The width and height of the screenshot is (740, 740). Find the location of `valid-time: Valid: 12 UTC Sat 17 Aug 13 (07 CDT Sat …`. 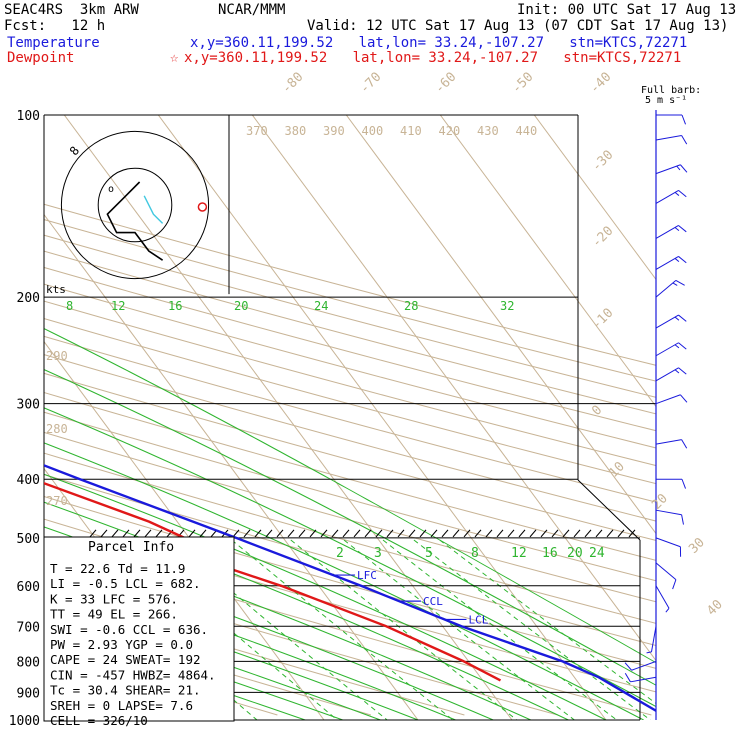

valid-time: Valid: 12 UTC Sat 17 Aug 13 (07 CDT Sat … is located at coordinates (518, 26).